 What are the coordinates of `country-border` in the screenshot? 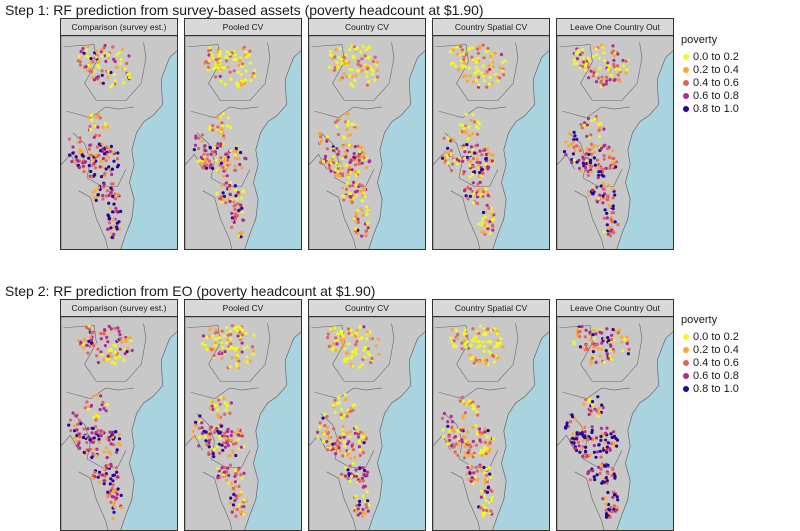 It's located at (472, 112).